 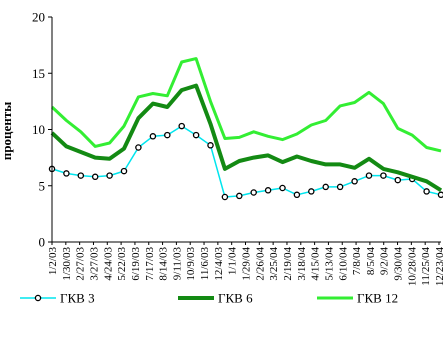 I want to click on y-tick-label: 0, so click(x=42, y=242).